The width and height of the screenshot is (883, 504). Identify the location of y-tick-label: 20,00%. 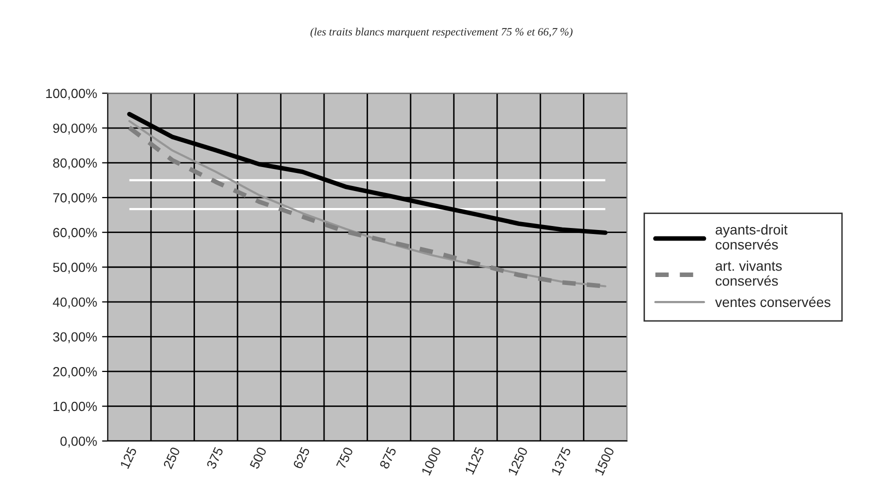
(75, 372).